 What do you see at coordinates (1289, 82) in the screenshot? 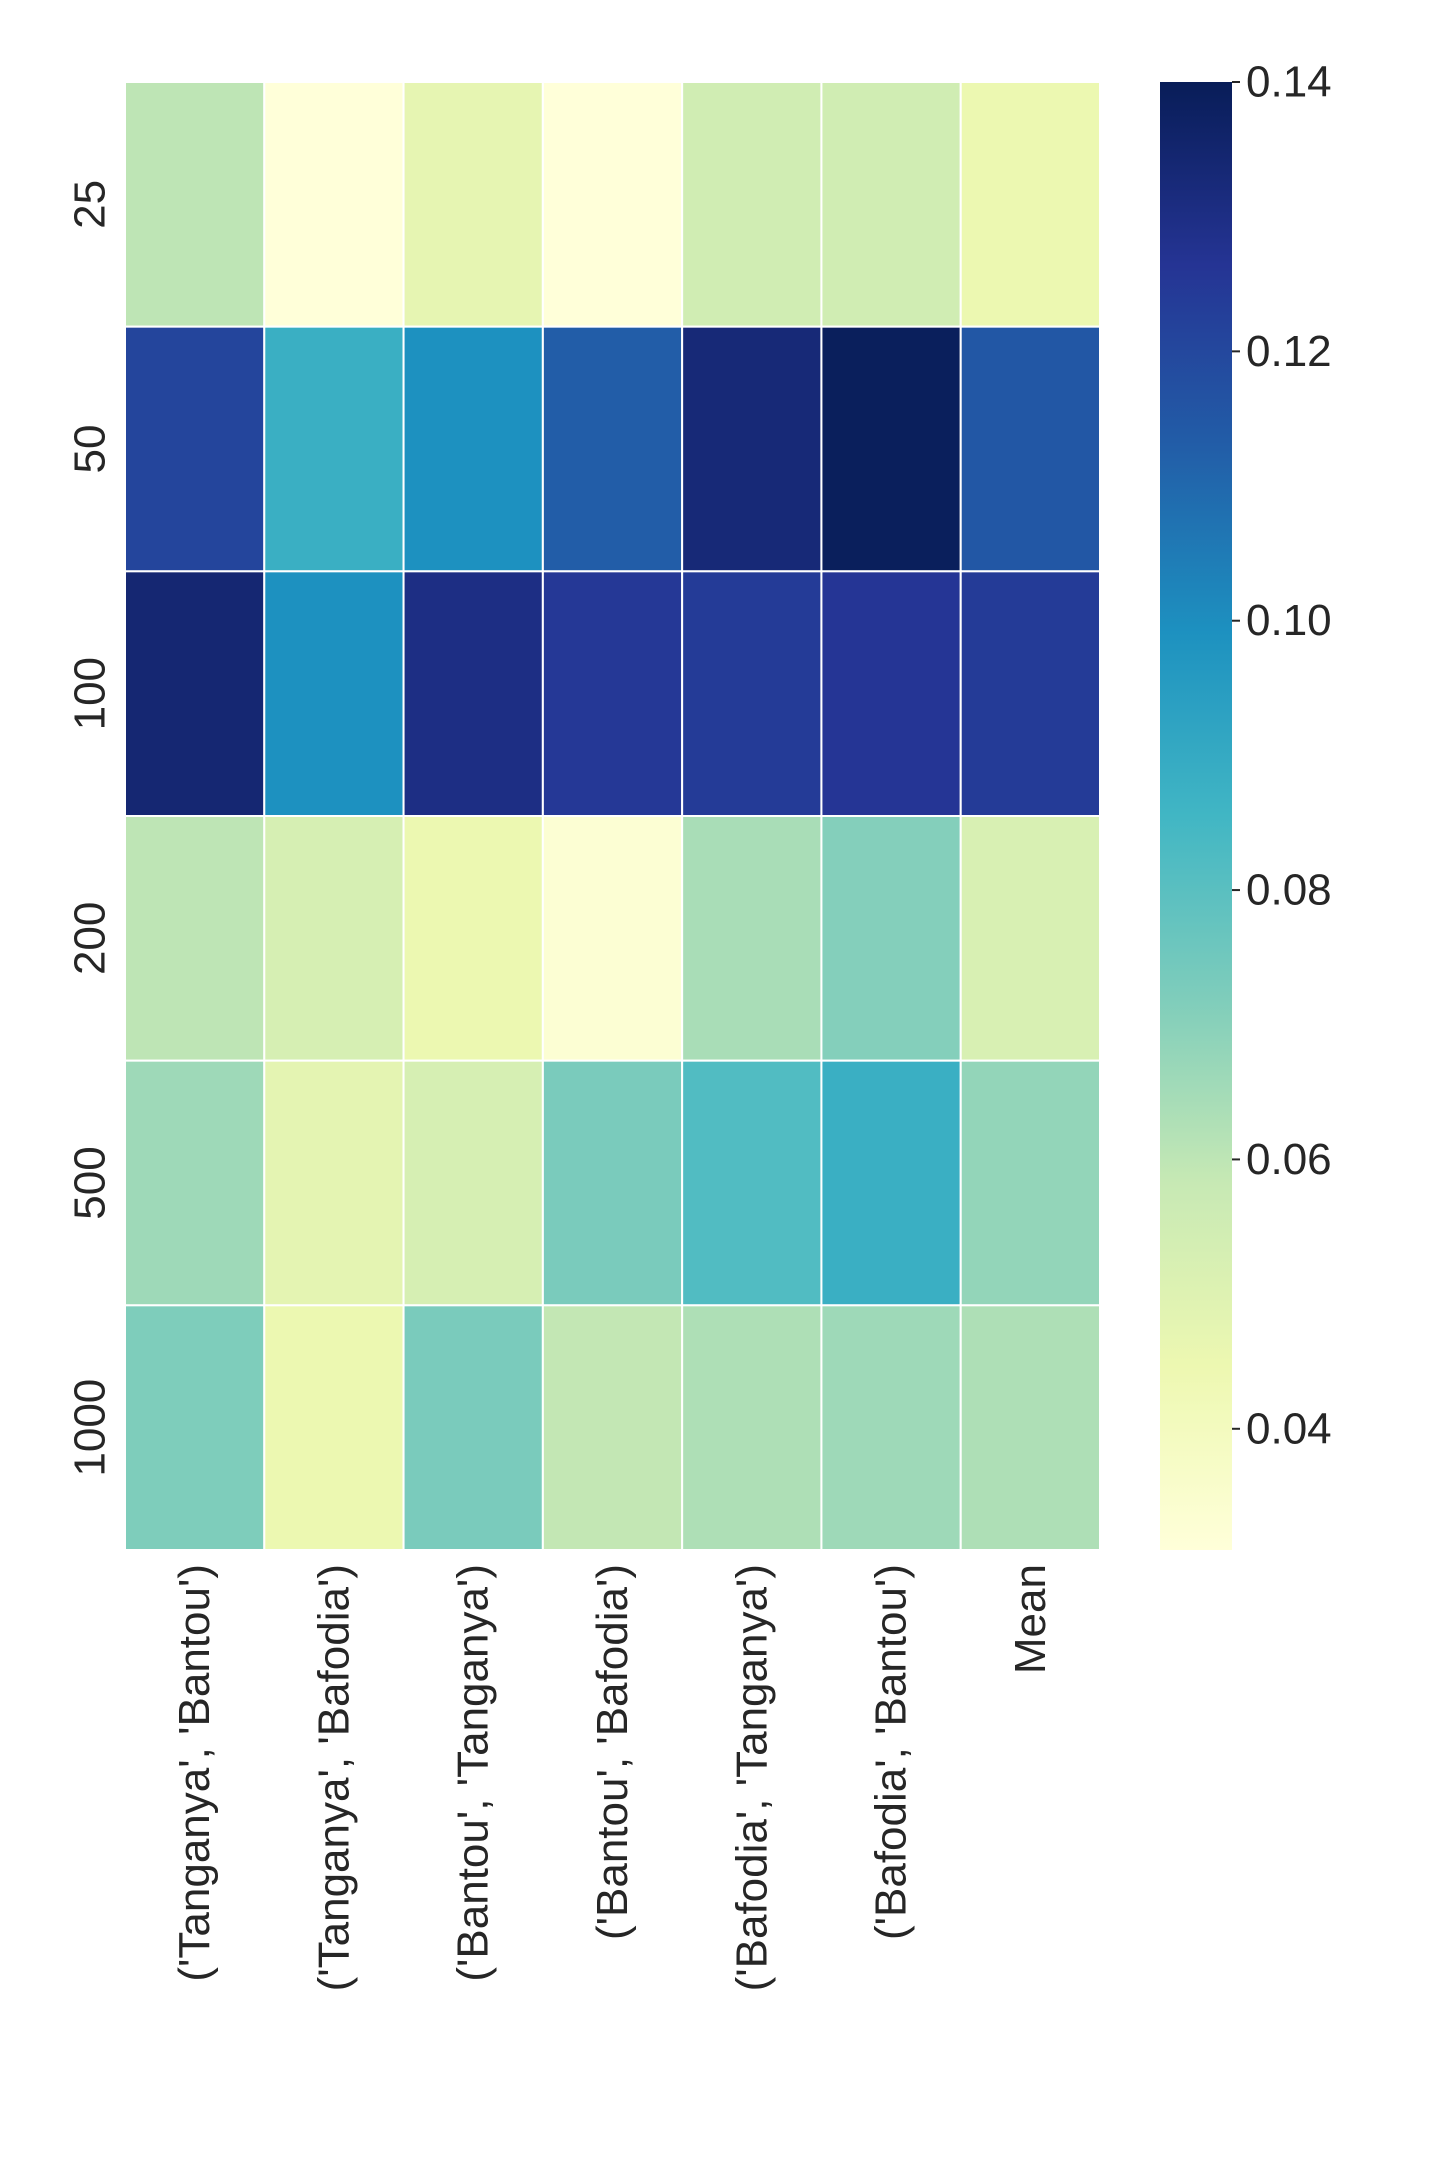
I see `colorbar-tick-label: 0.14` at bounding box center [1289, 82].